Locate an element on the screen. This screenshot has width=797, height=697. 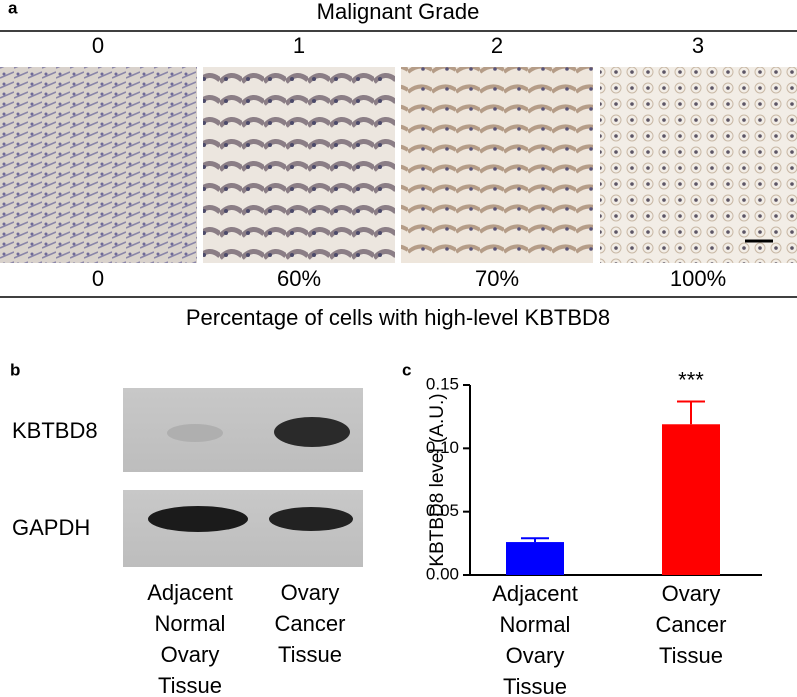
band-label: KBTBD8 is located at coordinates (55, 430).